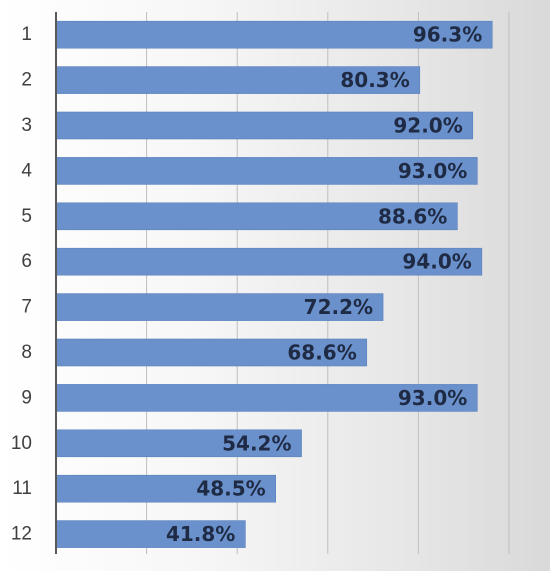 This screenshot has height=571, width=550. What do you see at coordinates (26, 307) in the screenshot?
I see `category-label-7: 7` at bounding box center [26, 307].